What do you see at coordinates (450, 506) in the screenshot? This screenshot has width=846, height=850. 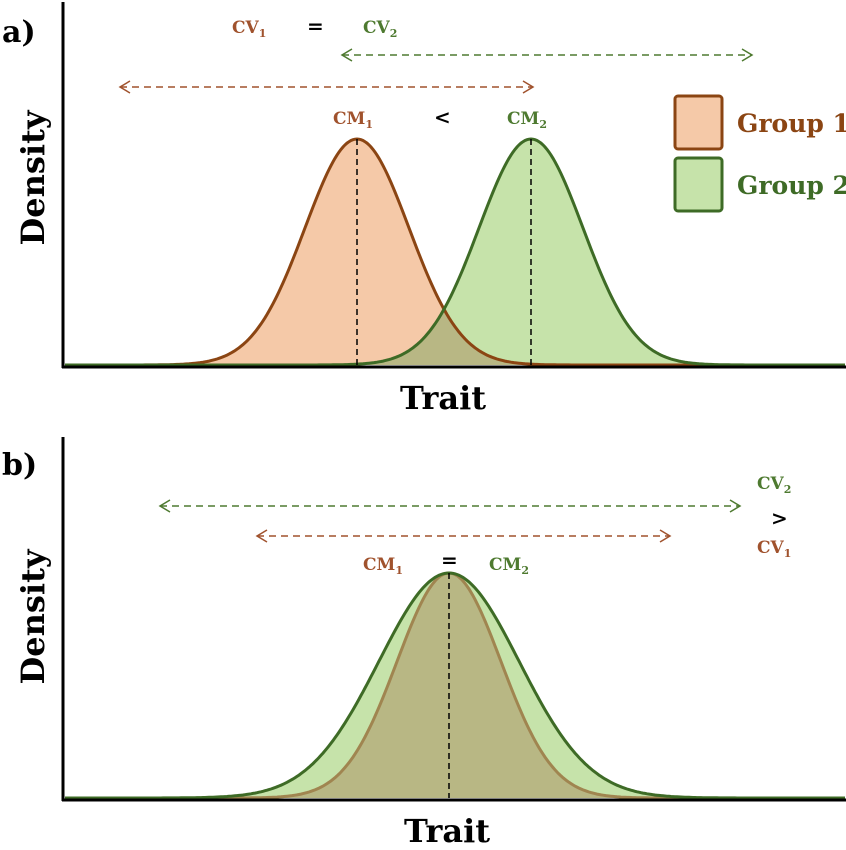 I see `panel-b-cv2-arrow` at bounding box center [450, 506].